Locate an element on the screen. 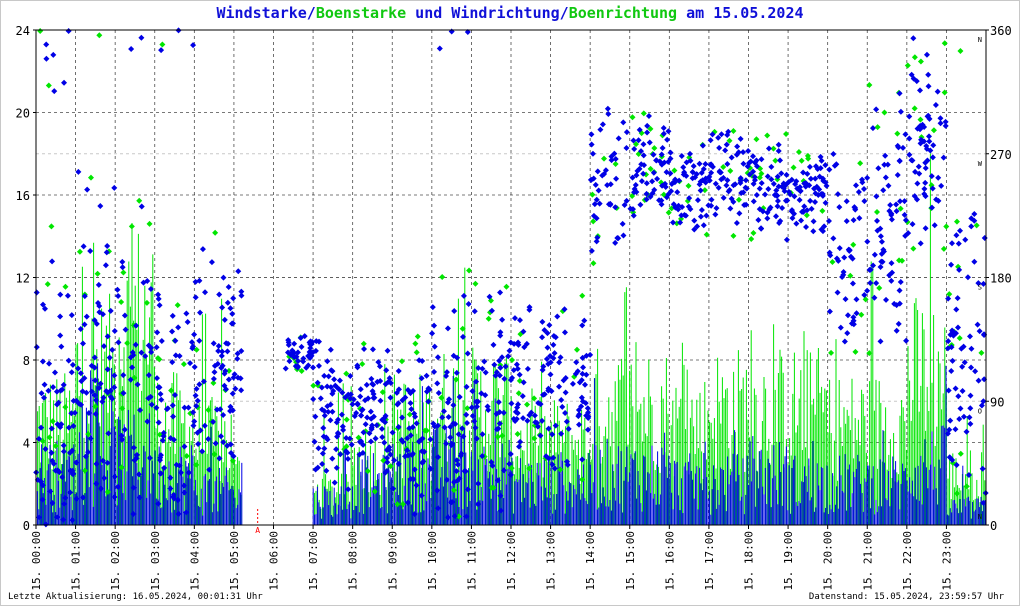  y-tick-label: 4 is located at coordinates (26, 444).